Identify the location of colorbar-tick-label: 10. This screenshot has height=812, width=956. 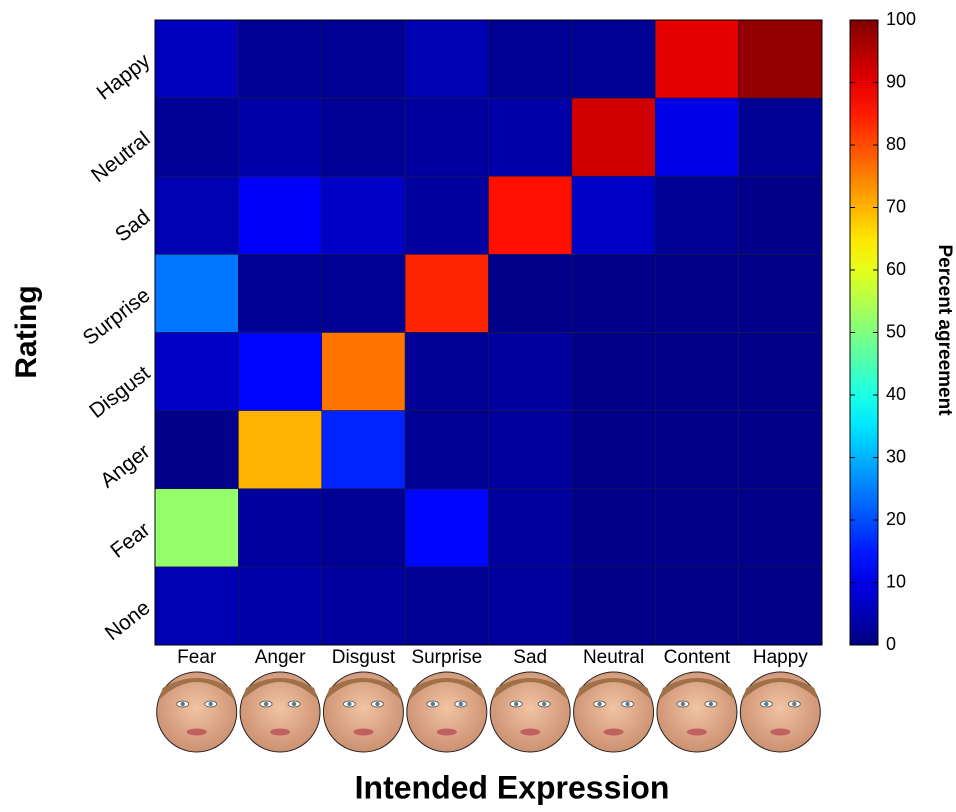
(896, 581).